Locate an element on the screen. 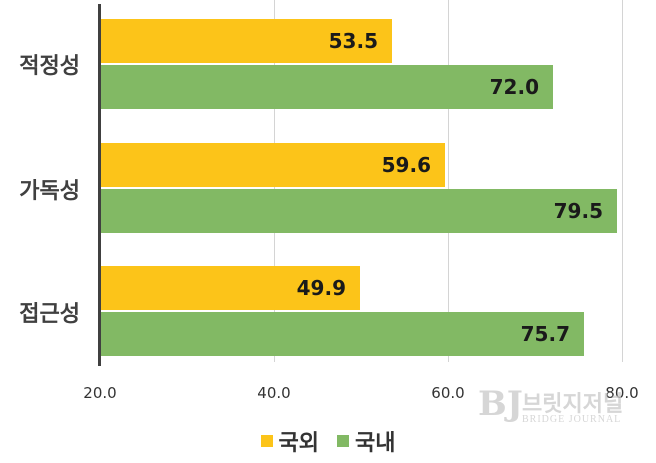  x-tick-40: 40.0 is located at coordinates (274, 393).